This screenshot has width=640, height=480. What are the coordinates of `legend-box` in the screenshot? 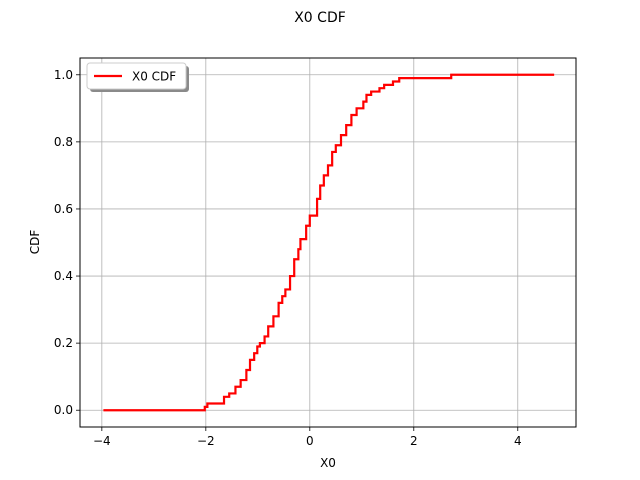 It's located at (136, 76).